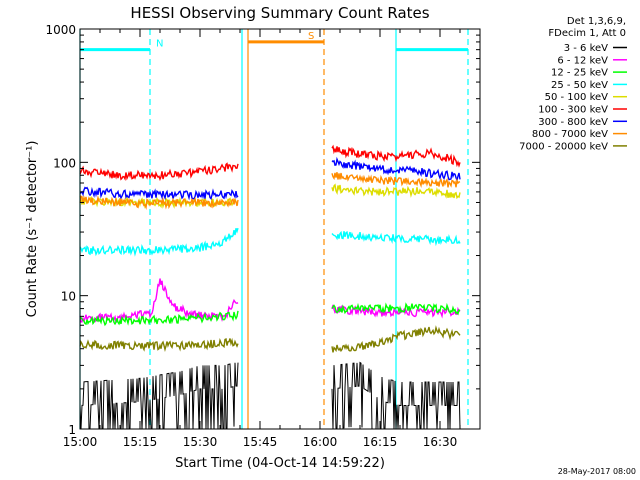  What do you see at coordinates (32, 229) in the screenshot?
I see `y-axis-label: Count Rate (s⁻¹ detector⁻¹)` at bounding box center [32, 229].